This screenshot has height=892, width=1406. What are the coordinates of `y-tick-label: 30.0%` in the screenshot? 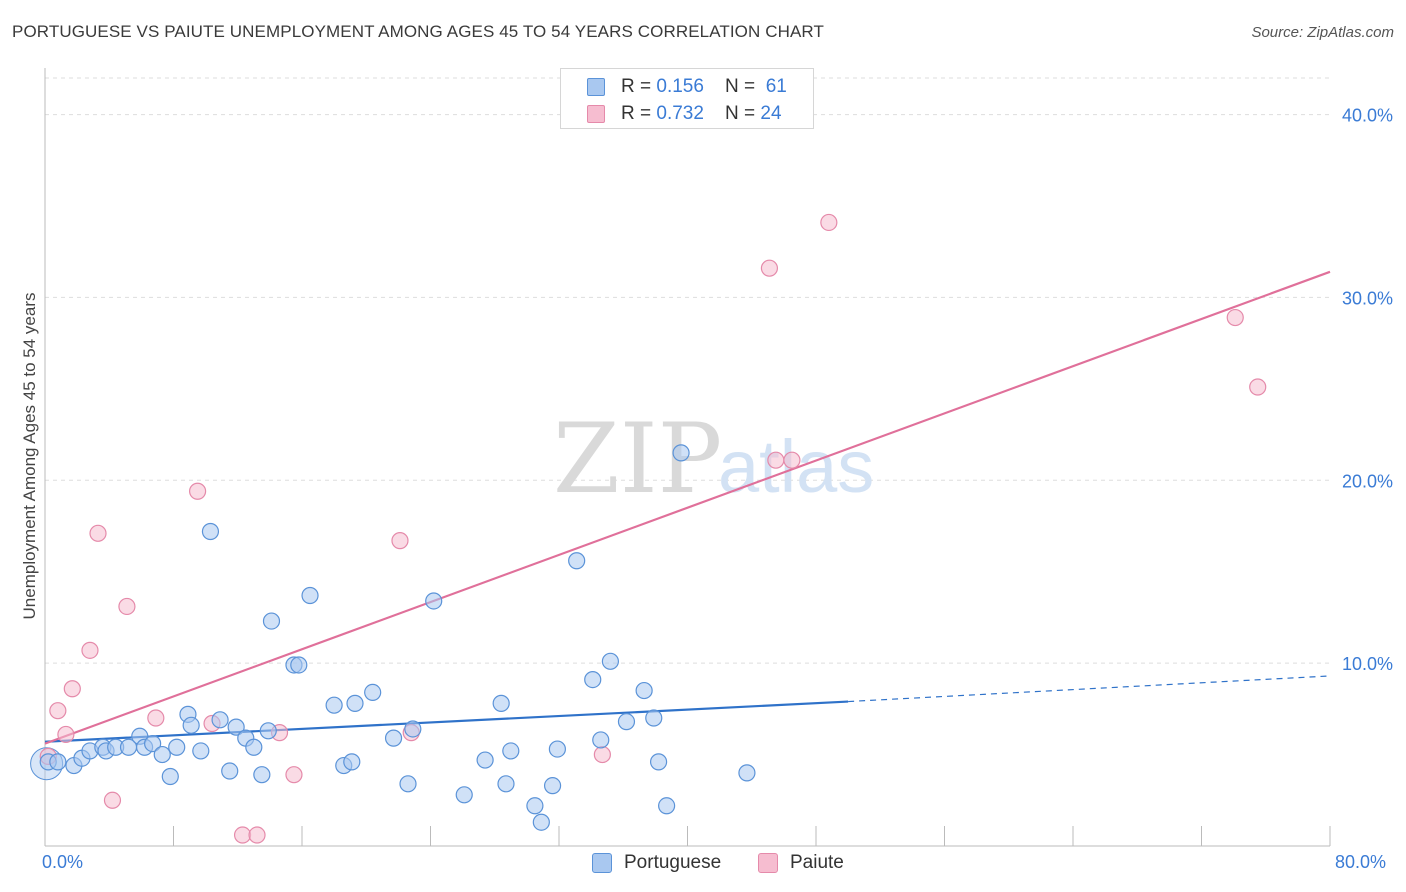 It's located at (1367, 298).